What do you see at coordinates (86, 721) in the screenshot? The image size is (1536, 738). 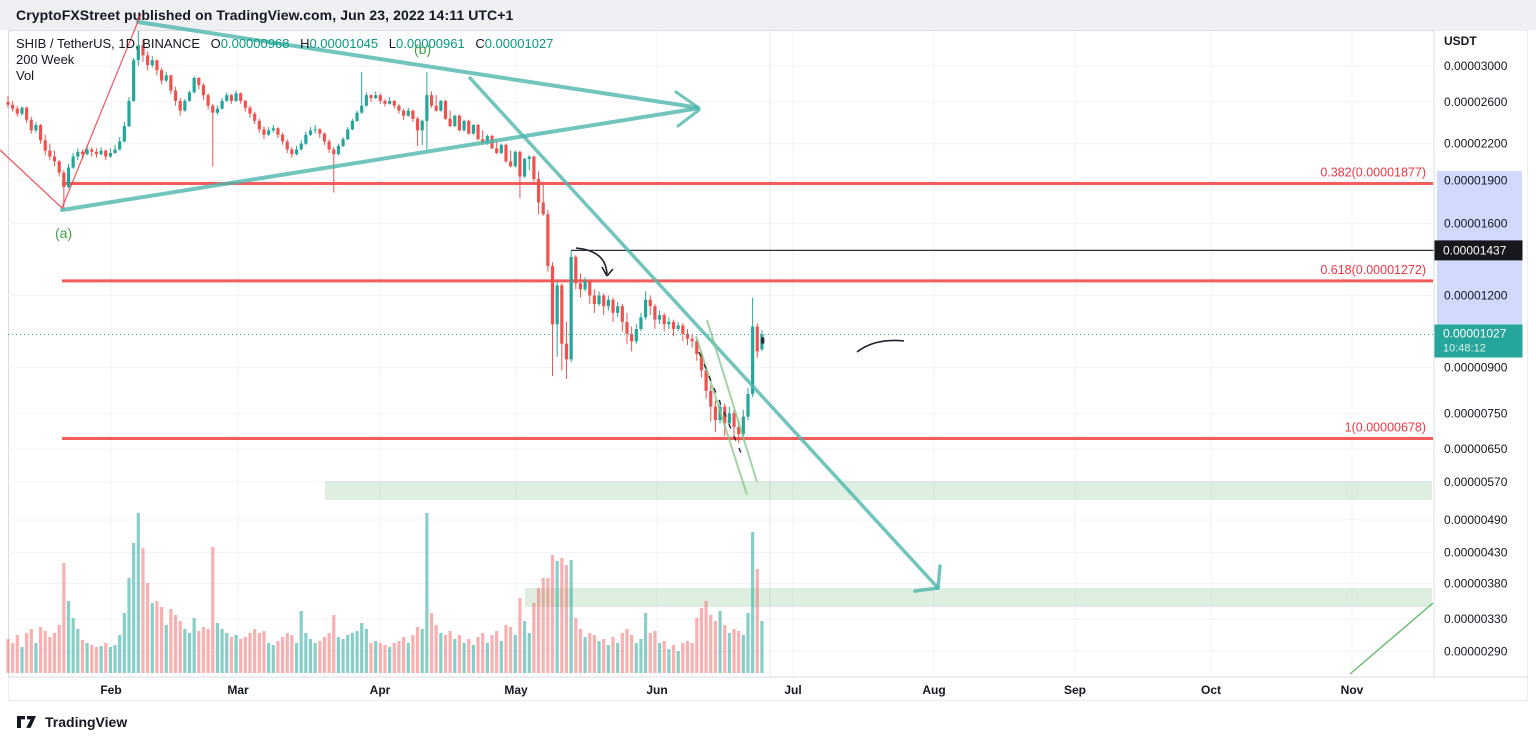 I see `tradingview-brand: TradingView` at bounding box center [86, 721].